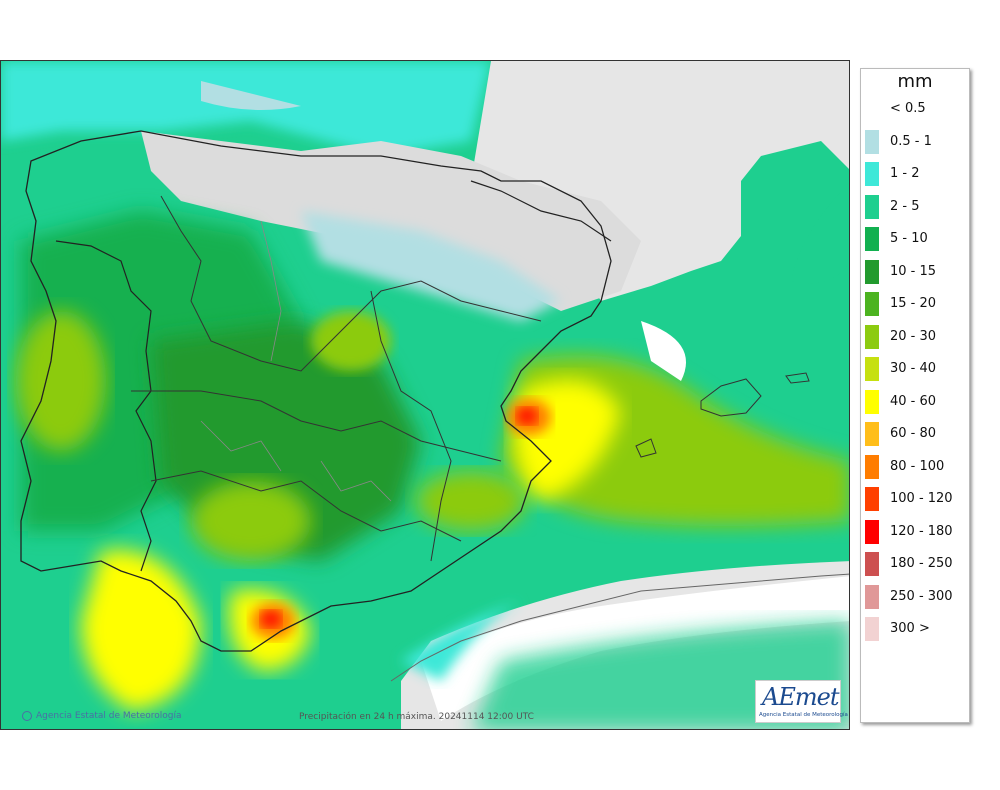 Image resolution: width=1000 pixels, height=790 pixels. I want to click on precip-malaga-red, so click(271, 619).